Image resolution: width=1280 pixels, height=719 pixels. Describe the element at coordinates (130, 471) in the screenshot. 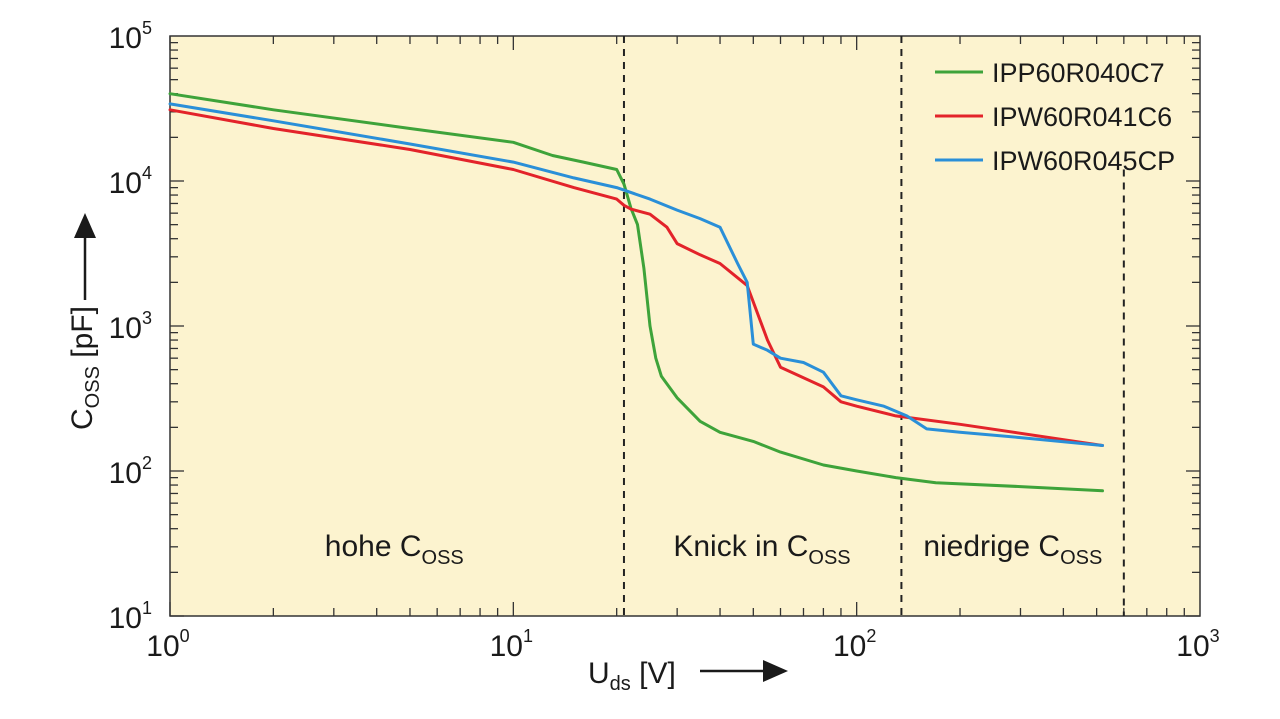

I see `y-tick-label: 10²` at that location.